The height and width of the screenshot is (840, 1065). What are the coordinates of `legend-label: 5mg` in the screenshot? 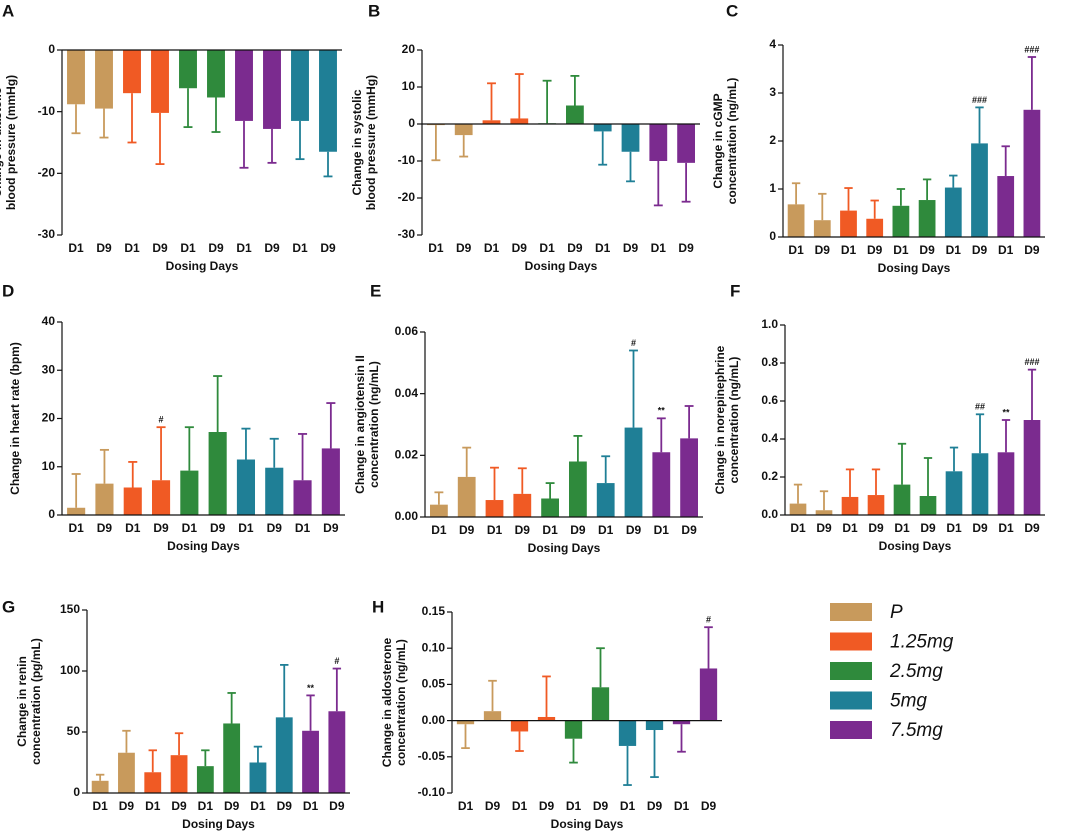 It's located at (908, 701).